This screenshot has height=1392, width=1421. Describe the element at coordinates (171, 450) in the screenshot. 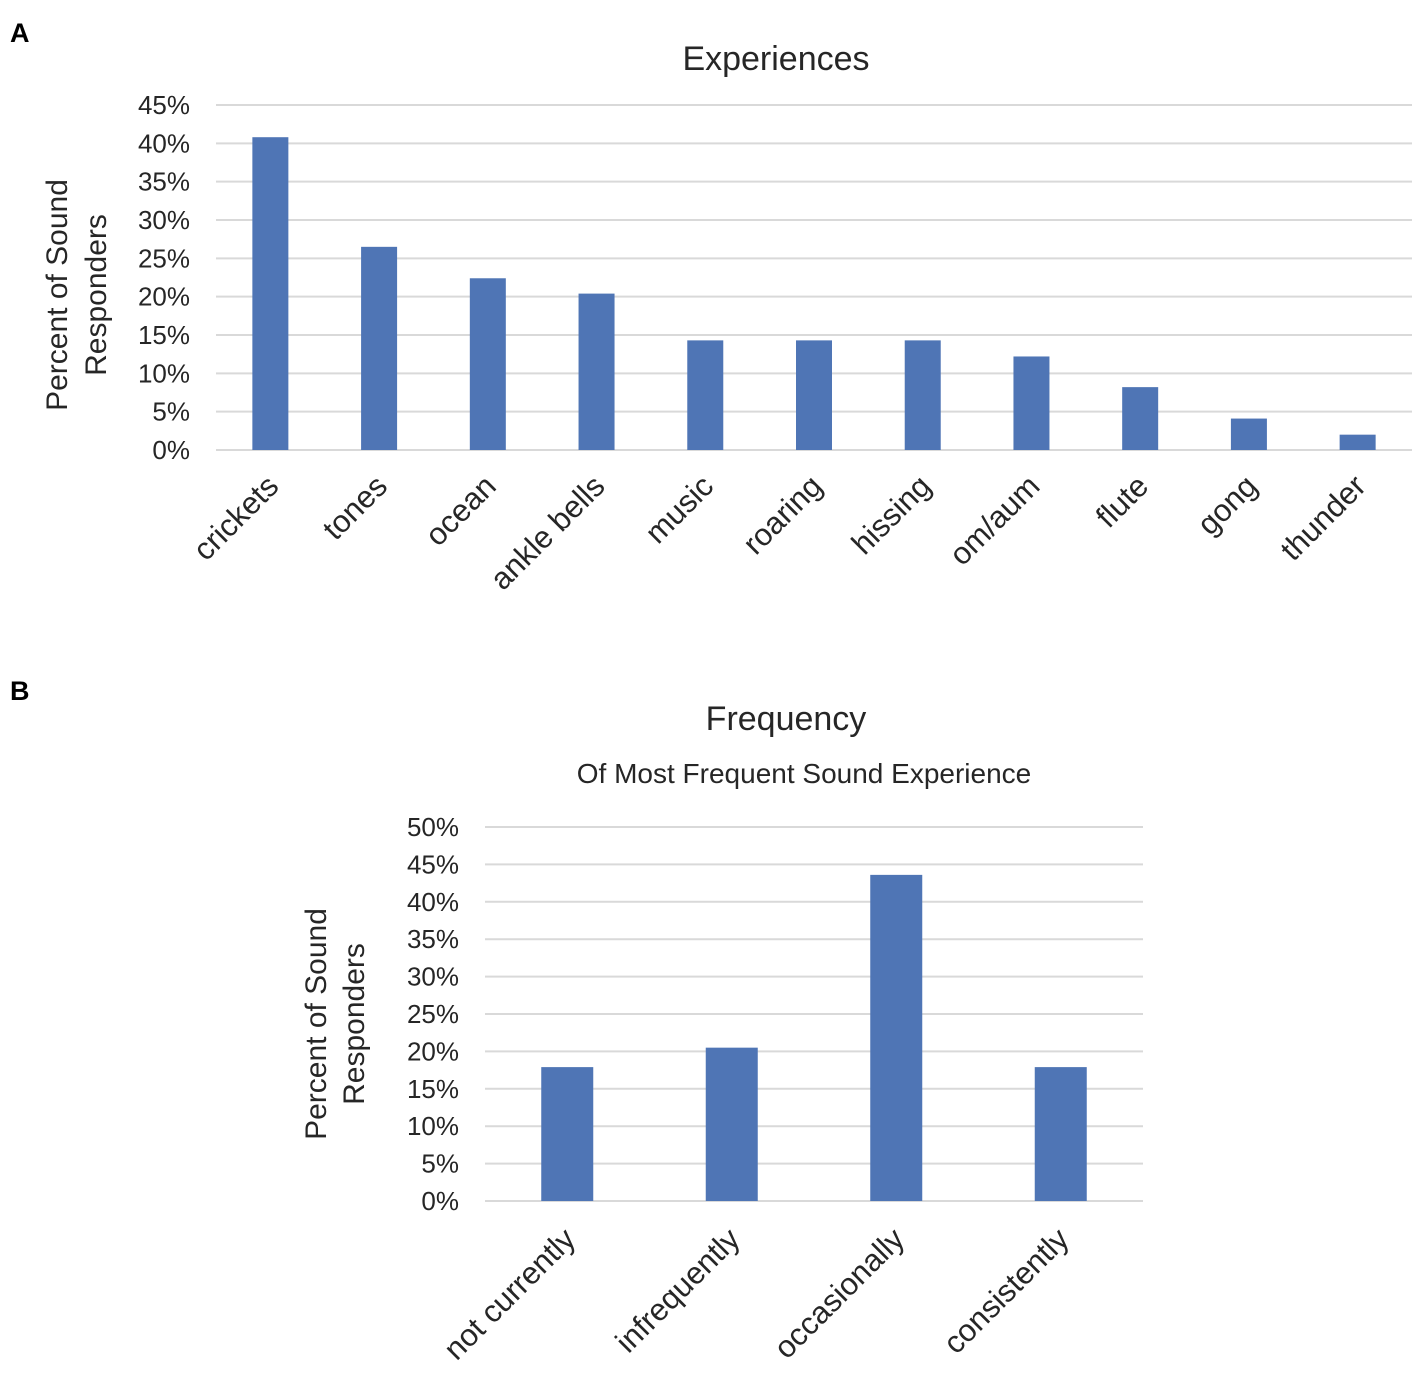

I see `chart-a-y-tick-label: 0%` at that location.